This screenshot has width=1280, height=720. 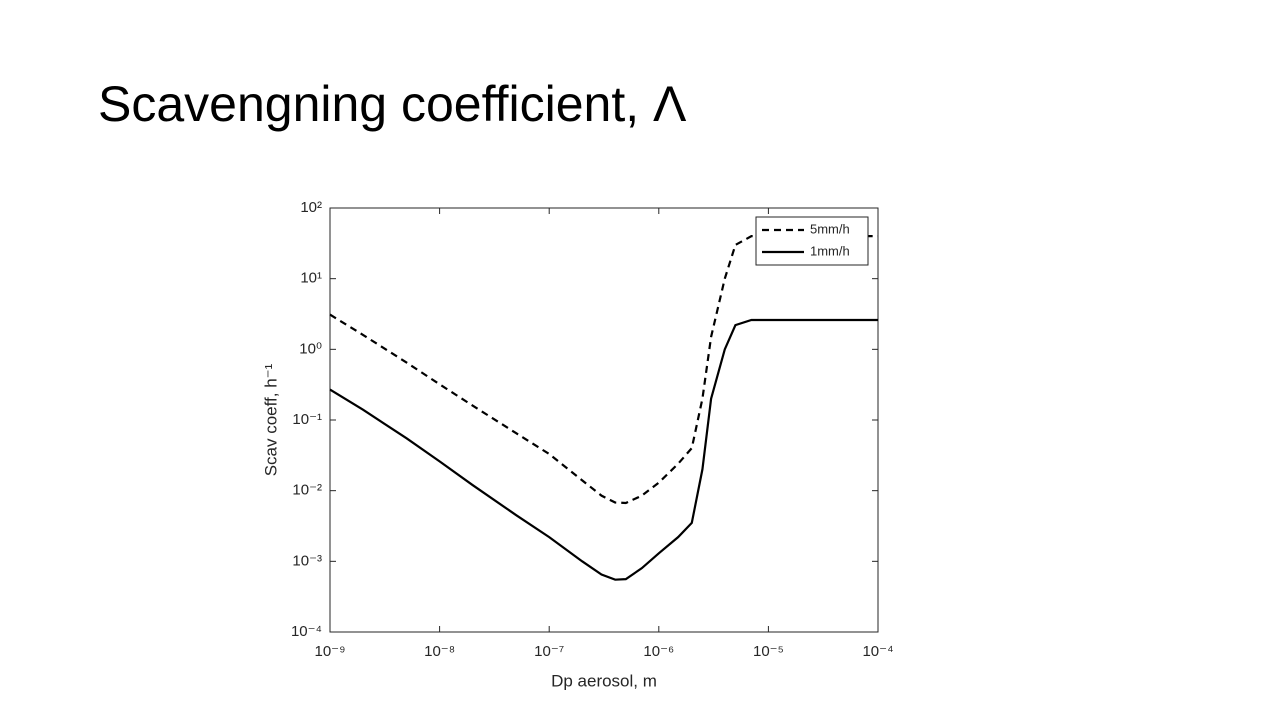 What do you see at coordinates (311, 207) in the screenshot?
I see `y-tick-label: 10²` at bounding box center [311, 207].